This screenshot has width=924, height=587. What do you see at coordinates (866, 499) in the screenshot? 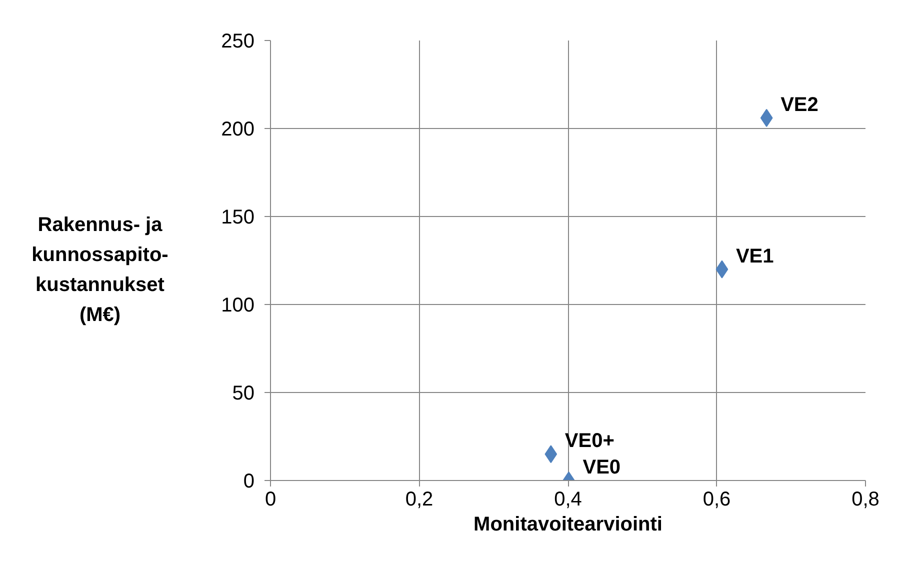
I see `x-tick-label: 0,8` at bounding box center [866, 499].